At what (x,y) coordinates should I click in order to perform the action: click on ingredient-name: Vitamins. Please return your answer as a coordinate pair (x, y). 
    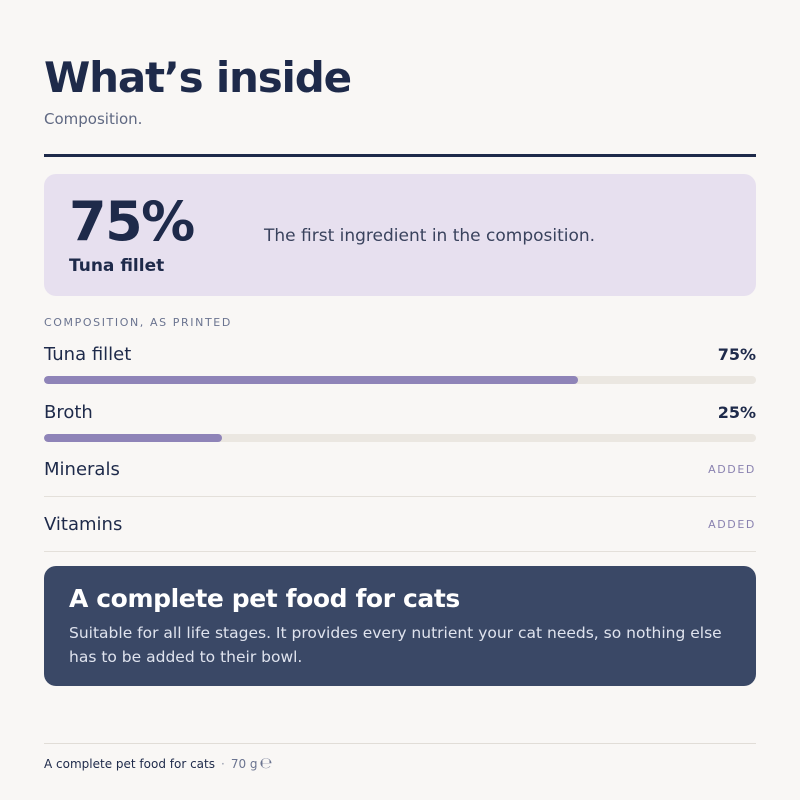
    Looking at the image, I should click on (83, 524).